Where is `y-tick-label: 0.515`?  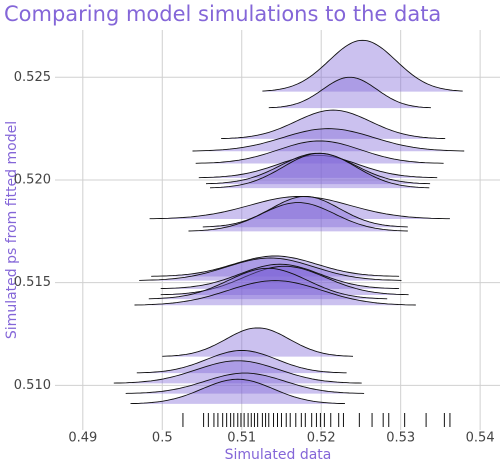 y-tick-label: 0.515 is located at coordinates (32, 282).